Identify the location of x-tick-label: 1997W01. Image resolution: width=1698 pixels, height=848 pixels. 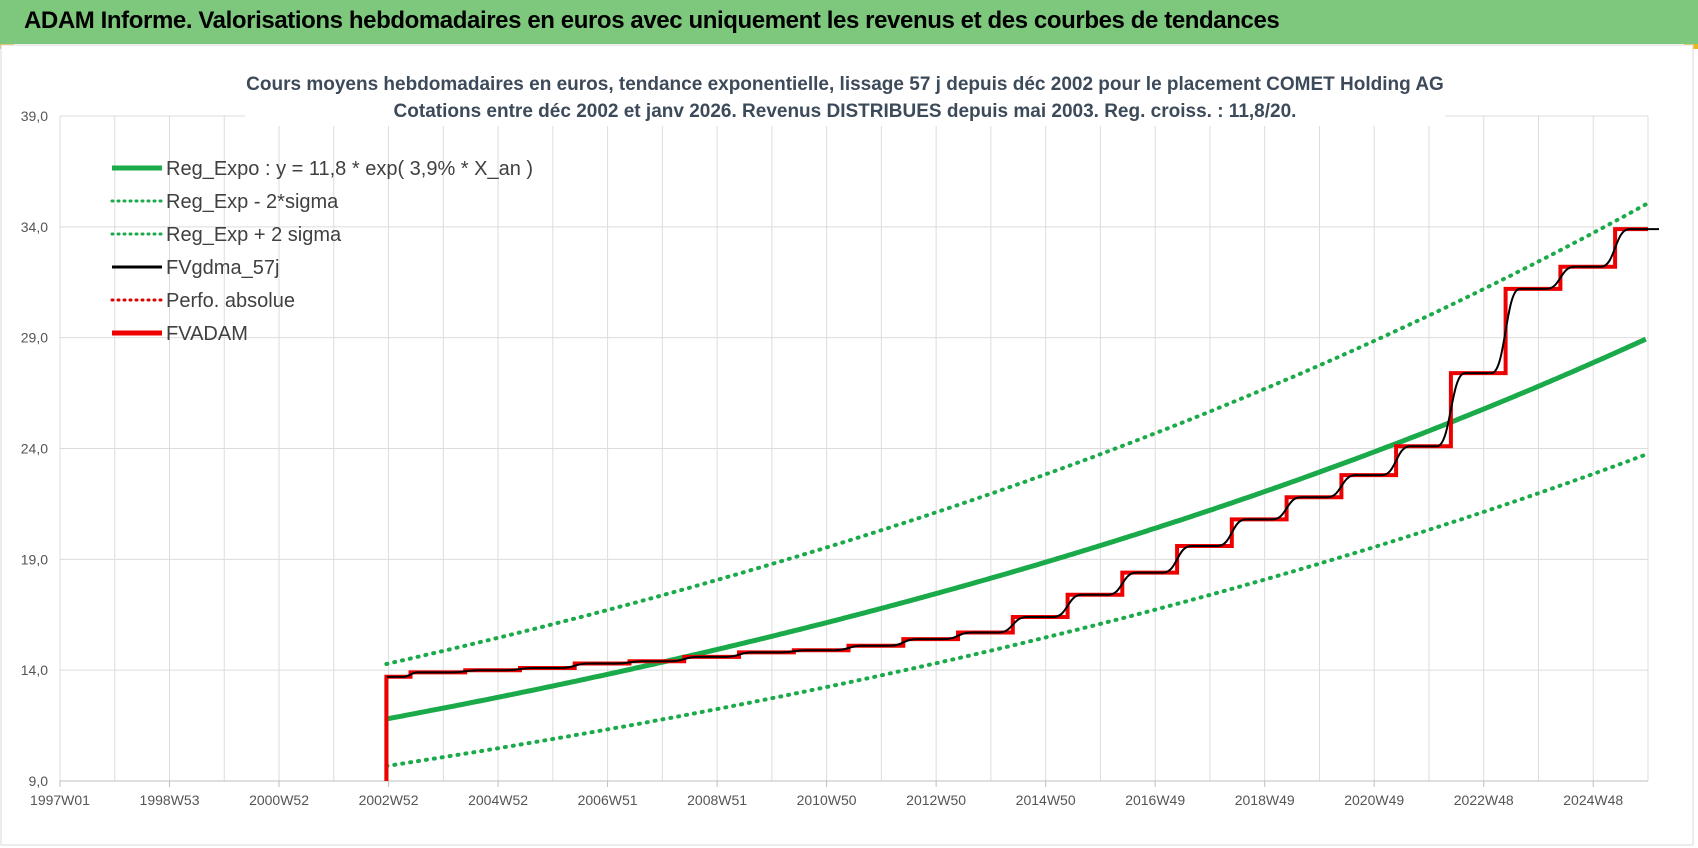
(60, 800).